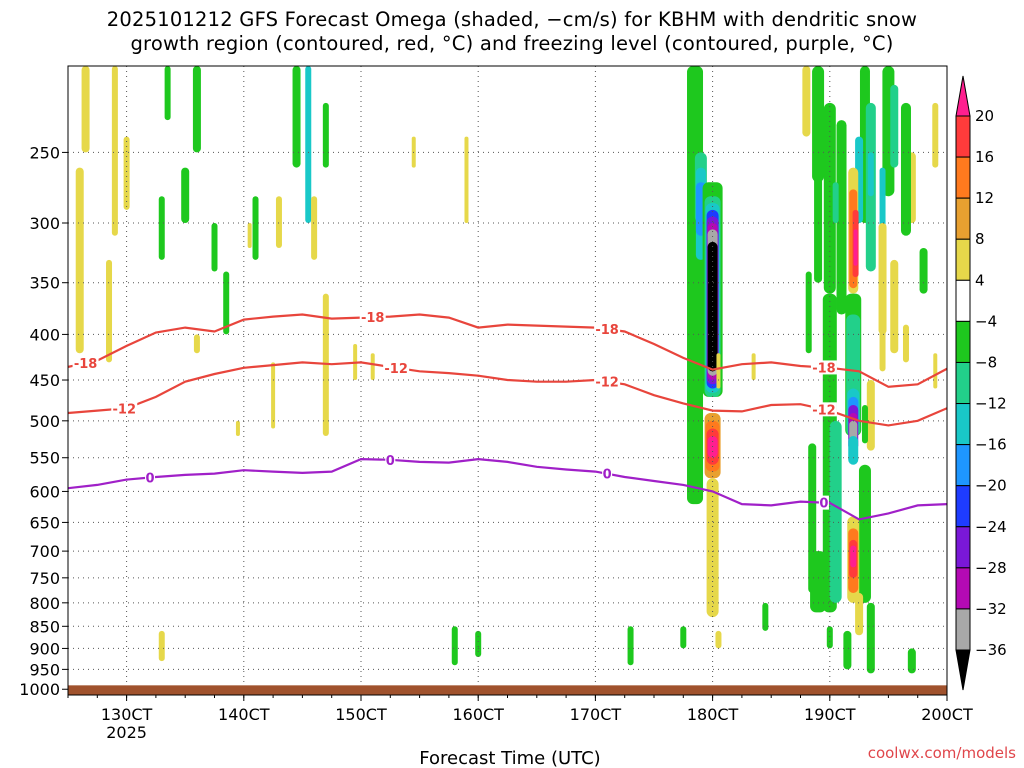 The width and height of the screenshot is (1024, 768). I want to click on y-tick-label: 700, so click(44, 551).